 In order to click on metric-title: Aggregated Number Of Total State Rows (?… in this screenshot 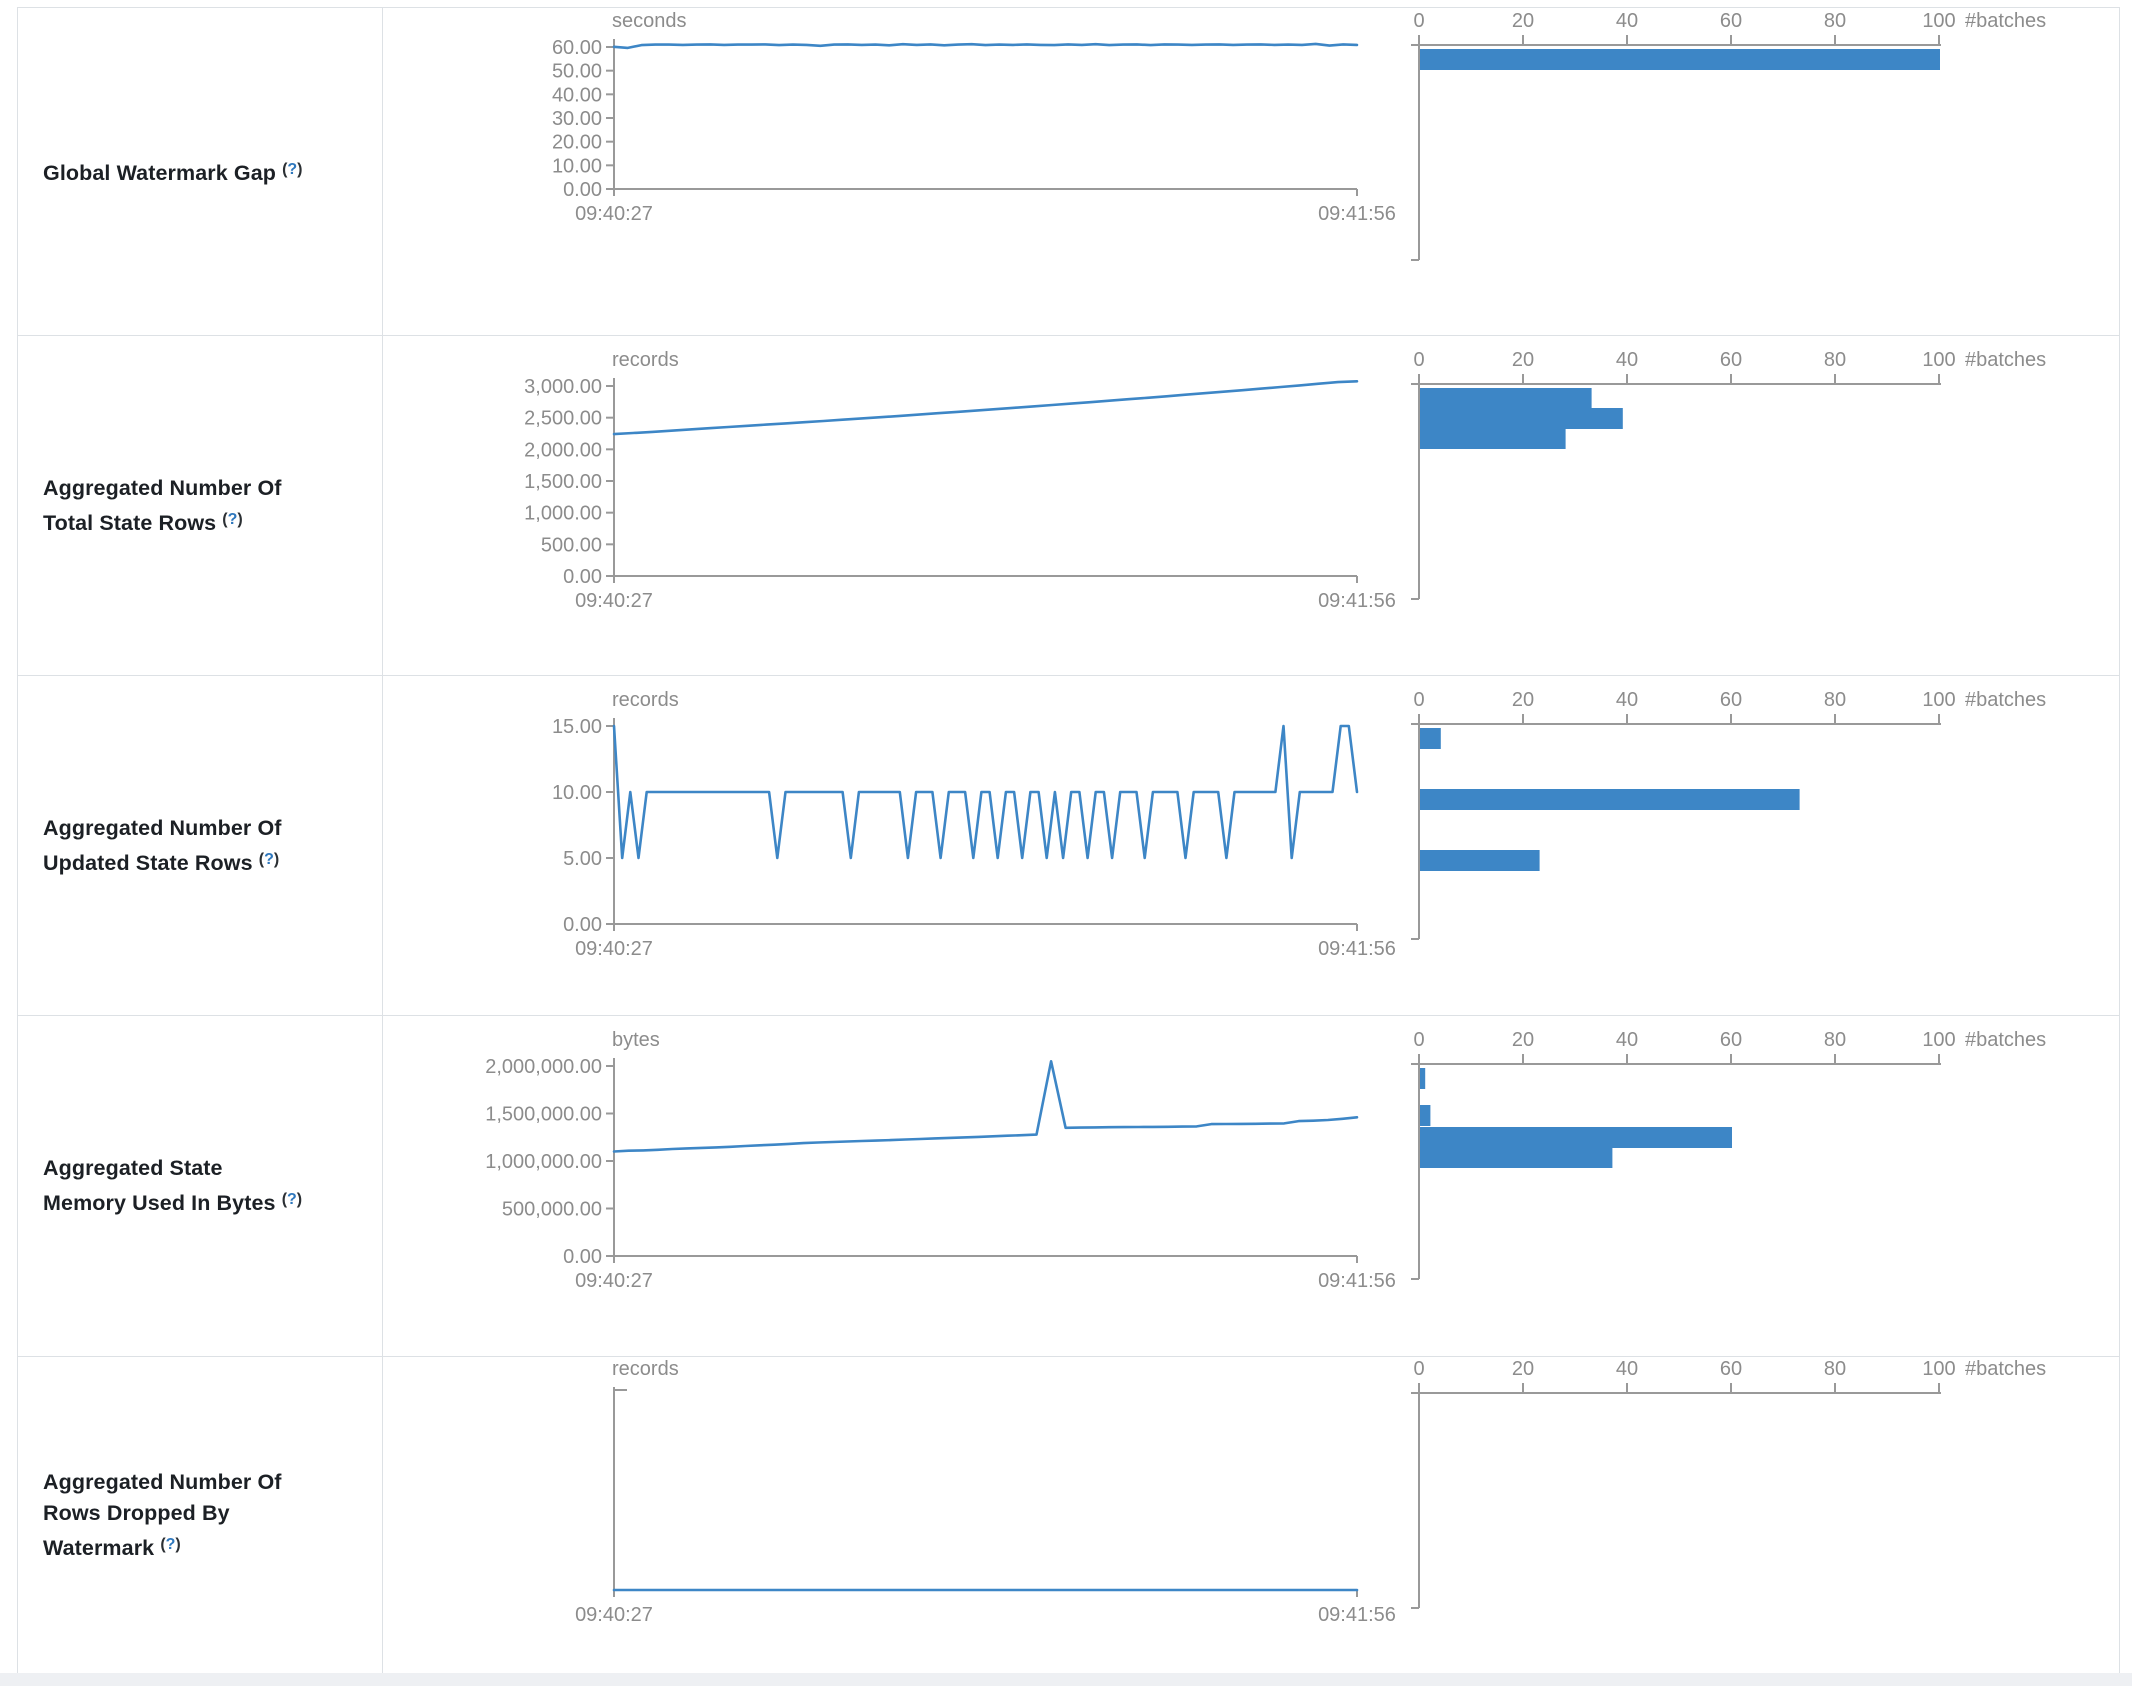, I will do `click(162, 505)`.